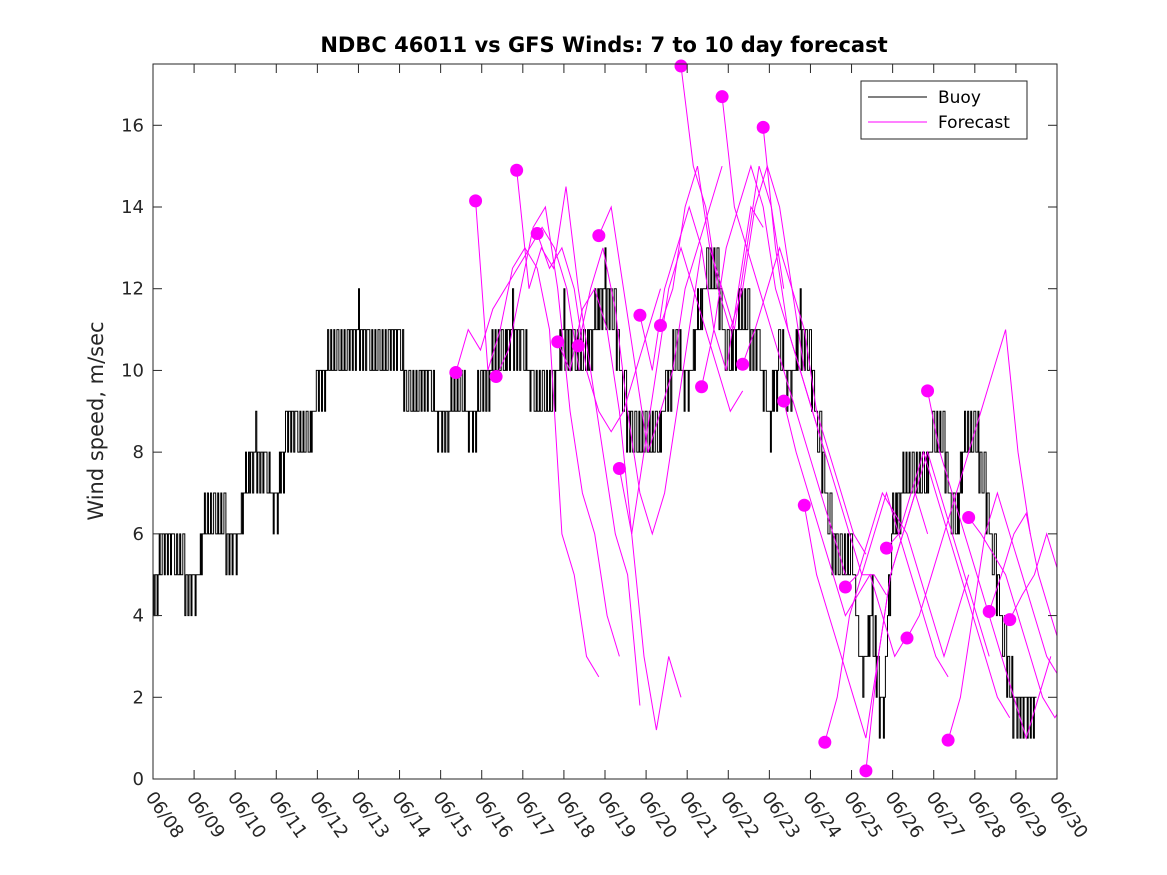  I want to click on y-tick-label: 2, so click(138, 697).